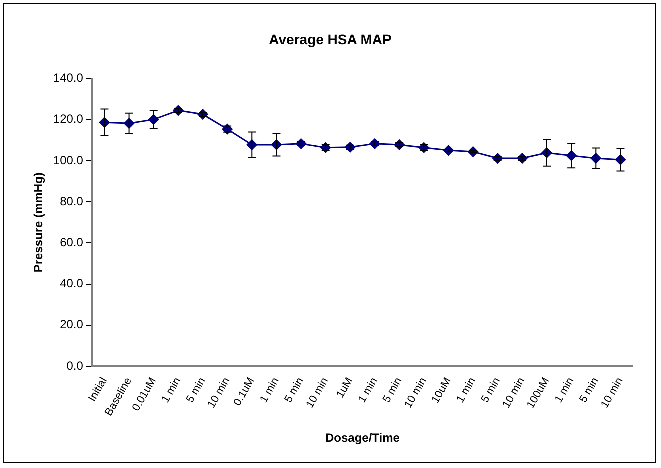 The width and height of the screenshot is (661, 468). Describe the element at coordinates (68, 160) in the screenshot. I see `y-tick-label: 100.0` at that location.